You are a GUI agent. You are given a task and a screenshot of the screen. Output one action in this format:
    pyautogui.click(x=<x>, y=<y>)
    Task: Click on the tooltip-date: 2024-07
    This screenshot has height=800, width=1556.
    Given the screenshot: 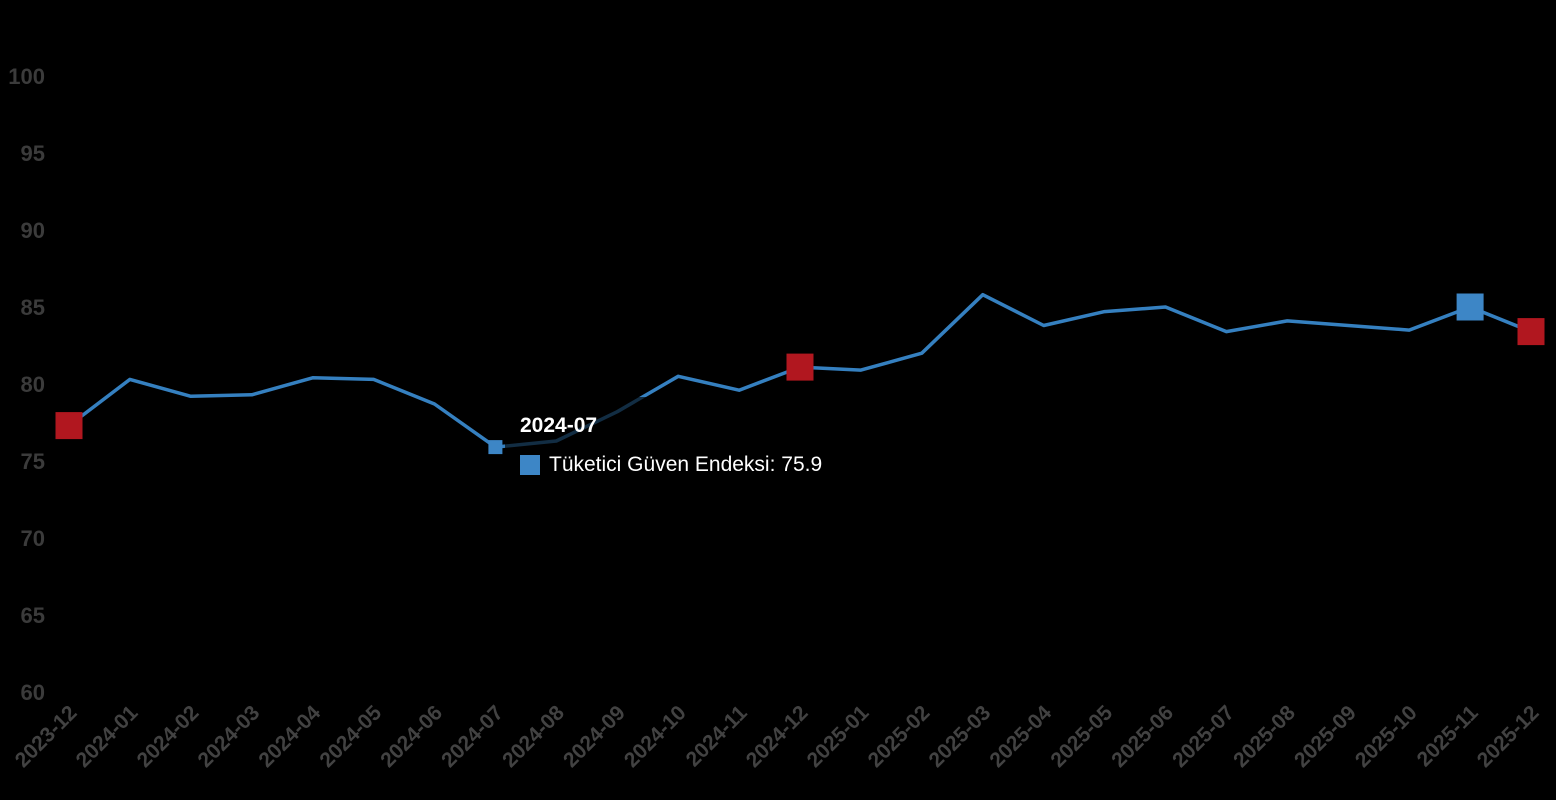 What is the action you would take?
    pyautogui.click(x=559, y=425)
    